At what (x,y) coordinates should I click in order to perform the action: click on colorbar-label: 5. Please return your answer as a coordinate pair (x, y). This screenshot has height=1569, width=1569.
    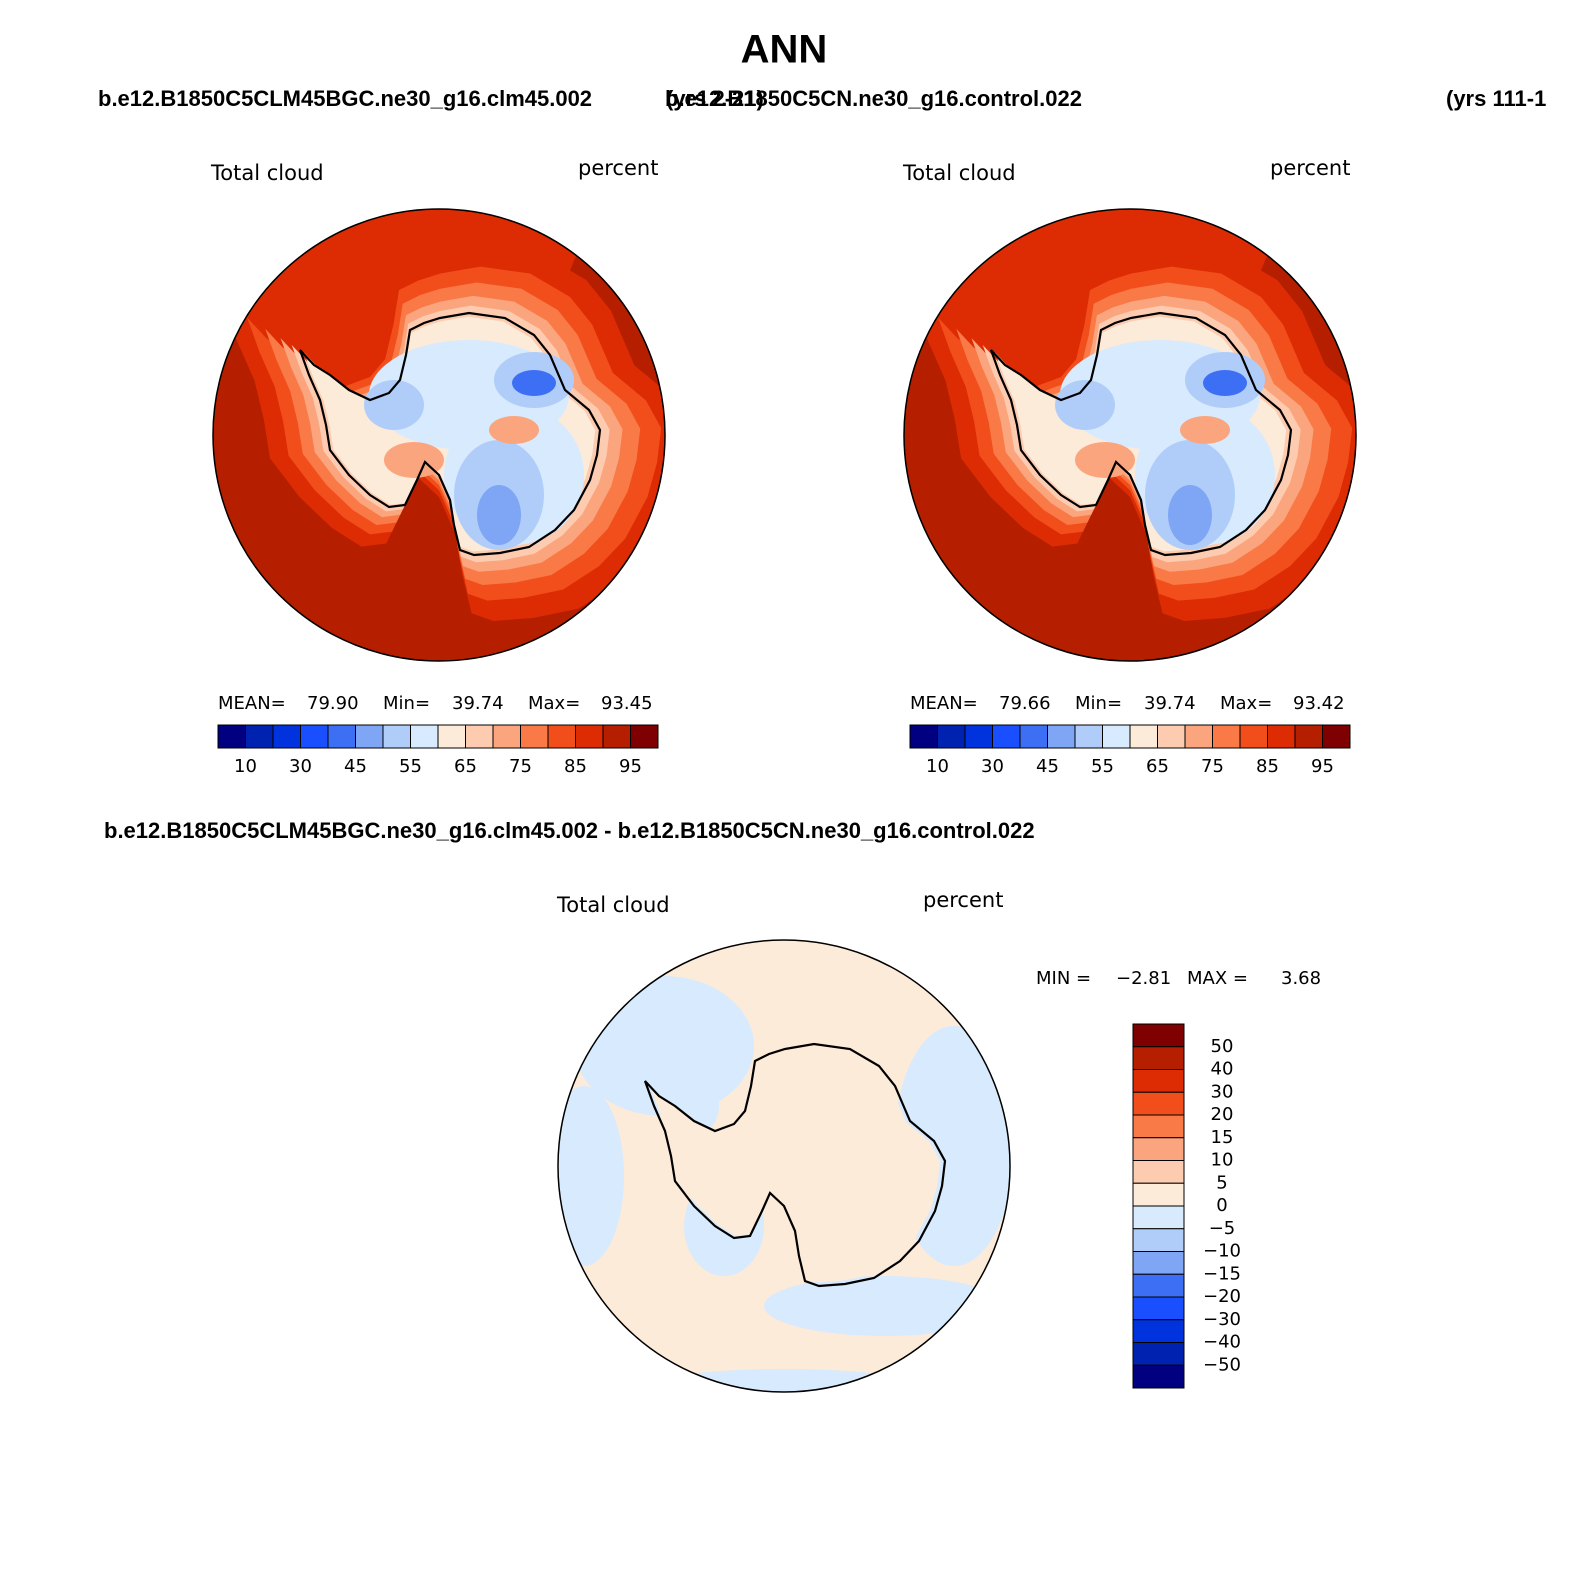
    Looking at the image, I should click on (1221, 1182).